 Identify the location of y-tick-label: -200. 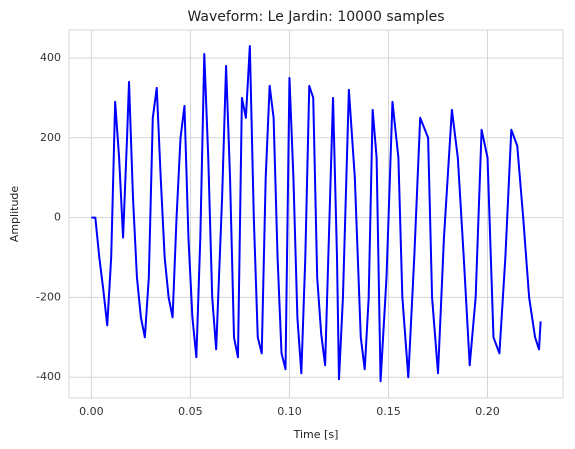
(48, 296).